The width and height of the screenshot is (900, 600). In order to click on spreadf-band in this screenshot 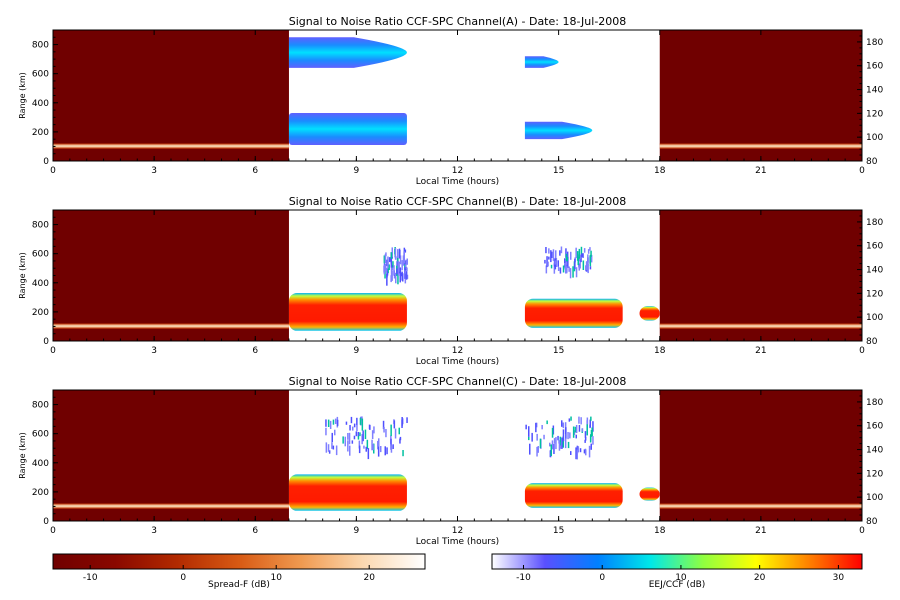, I will do `click(760, 146)`.